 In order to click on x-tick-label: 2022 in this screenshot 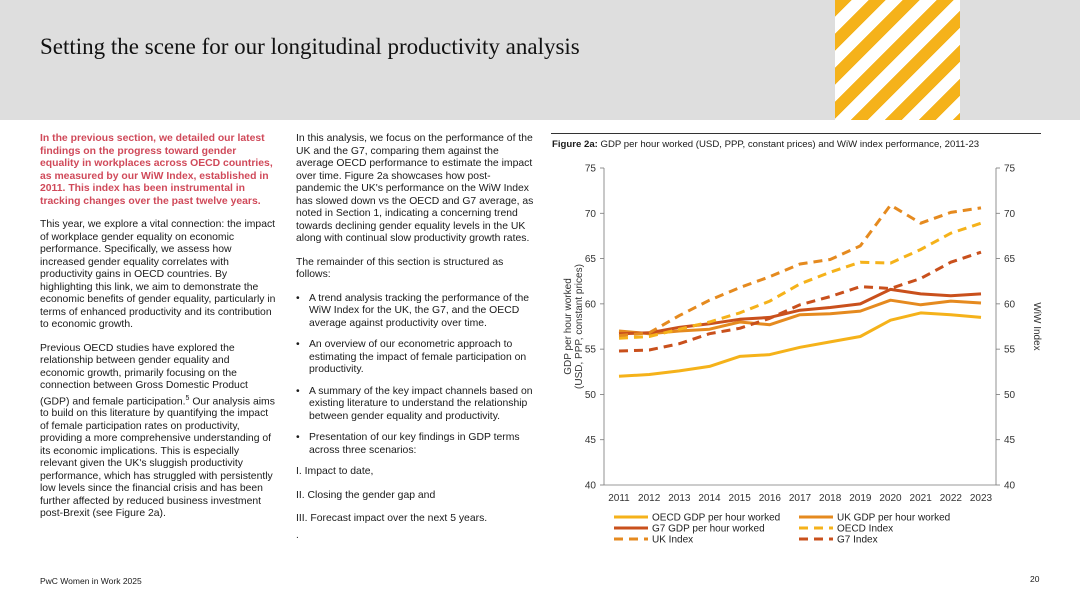, I will do `click(951, 498)`.